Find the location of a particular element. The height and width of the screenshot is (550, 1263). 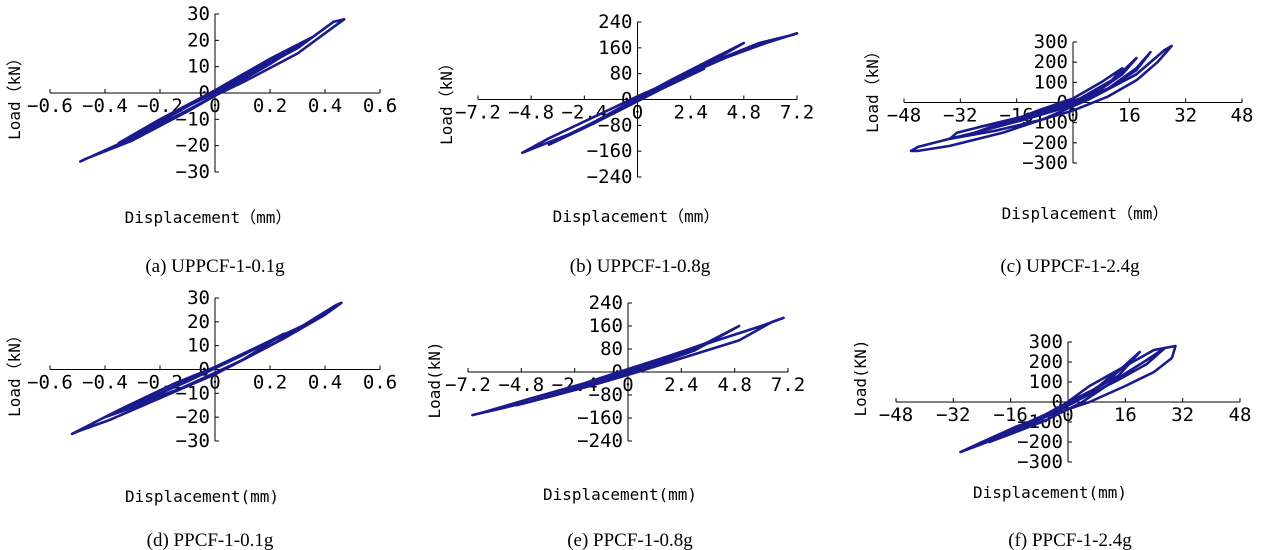

x-tick-label-5: 4.8 is located at coordinates (735, 385).